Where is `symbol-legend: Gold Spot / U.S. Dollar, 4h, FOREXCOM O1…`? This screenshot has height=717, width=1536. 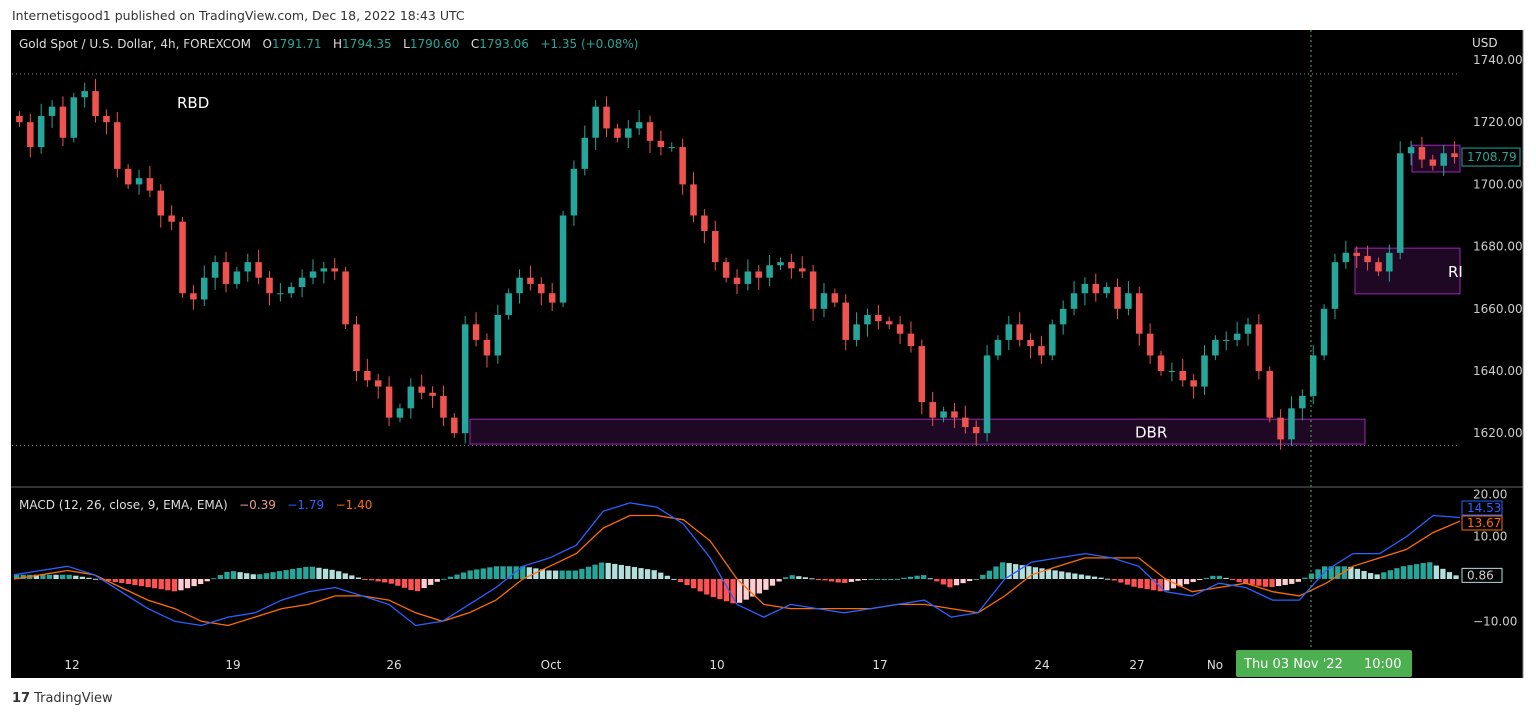
symbol-legend: Gold Spot / U.S. Dollar, 4h, FOREXCOM O1… is located at coordinates (329, 44).